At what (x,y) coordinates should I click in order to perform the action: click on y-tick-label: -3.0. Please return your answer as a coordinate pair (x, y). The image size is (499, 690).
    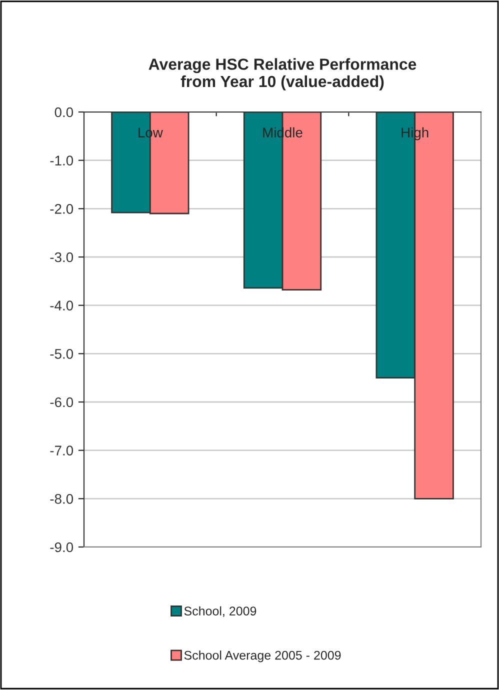
    Looking at the image, I should click on (62, 257).